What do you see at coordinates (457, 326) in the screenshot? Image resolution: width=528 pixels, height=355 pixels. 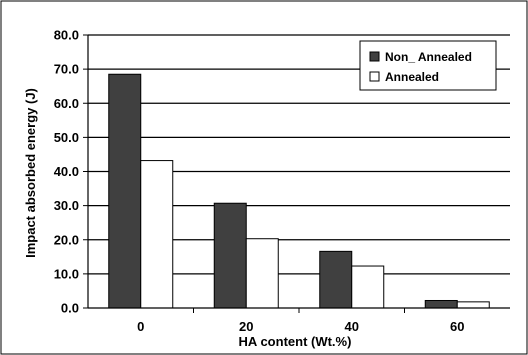 I see `x-tick-label: 60` at bounding box center [457, 326].